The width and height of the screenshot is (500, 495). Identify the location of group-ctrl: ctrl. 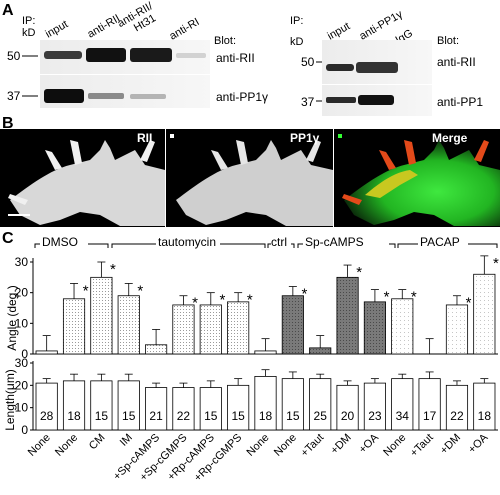
(279, 242).